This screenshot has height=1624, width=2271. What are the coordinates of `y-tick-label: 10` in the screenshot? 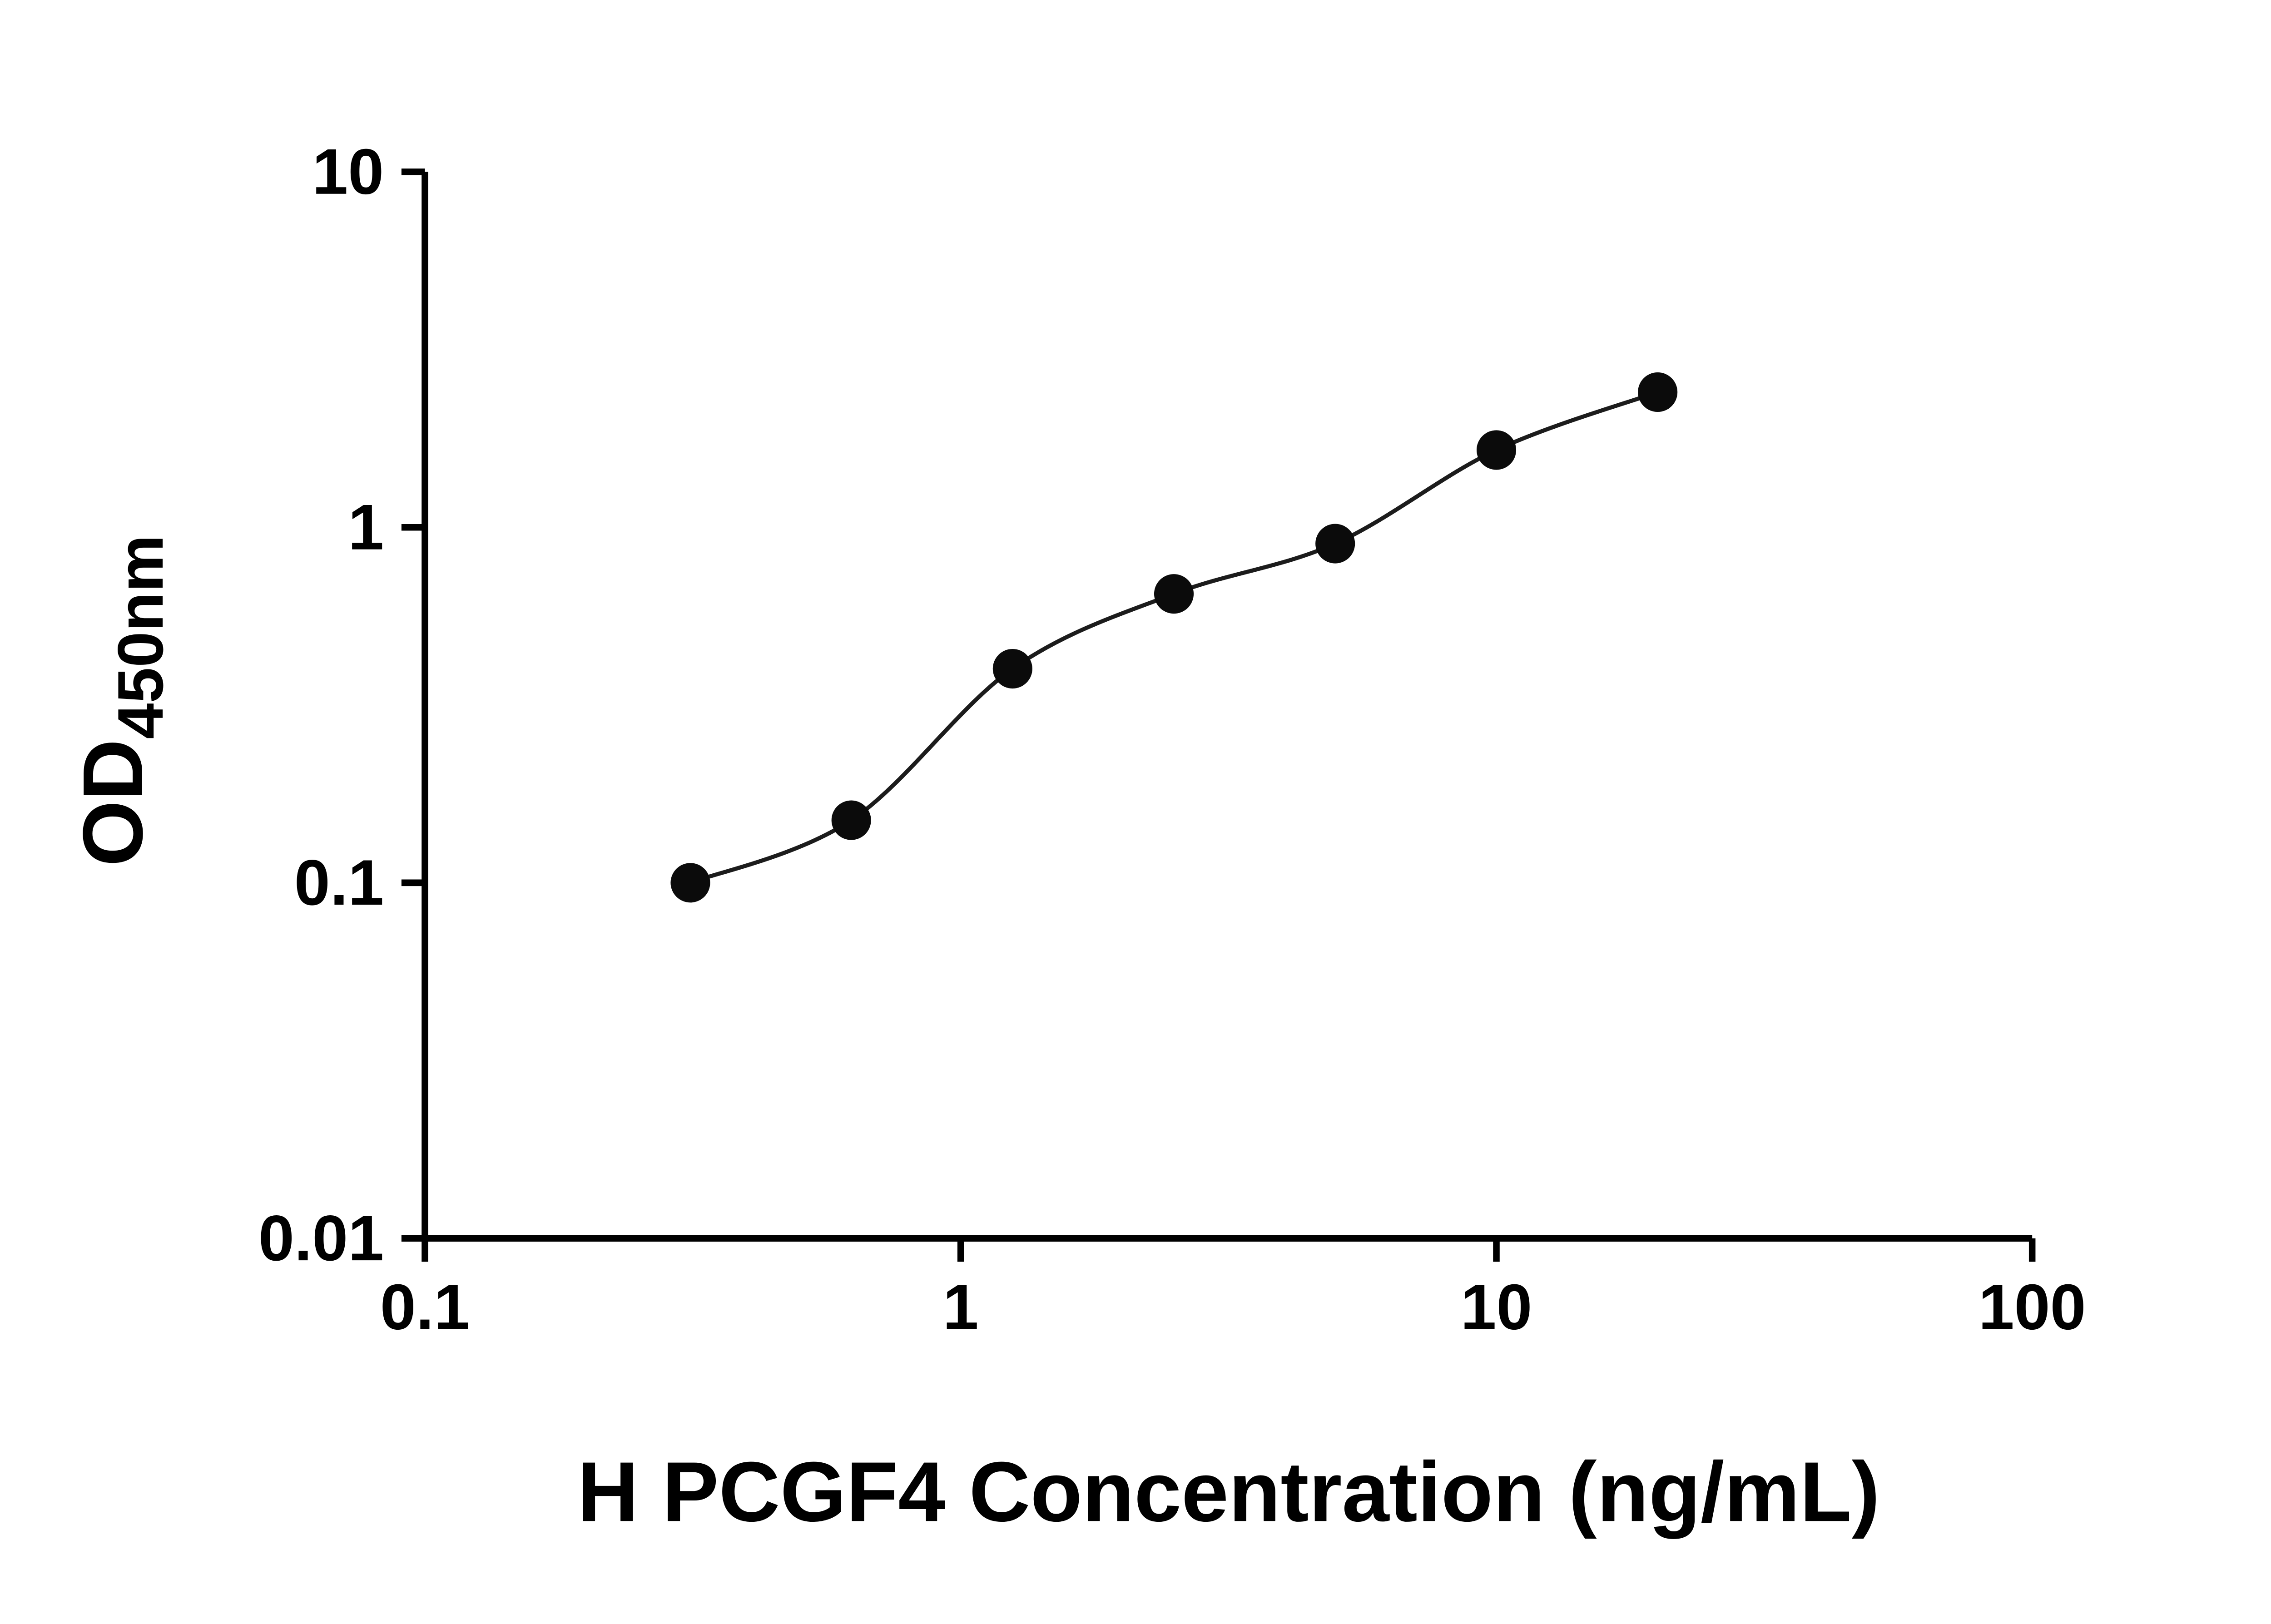 It's located at (348, 172).